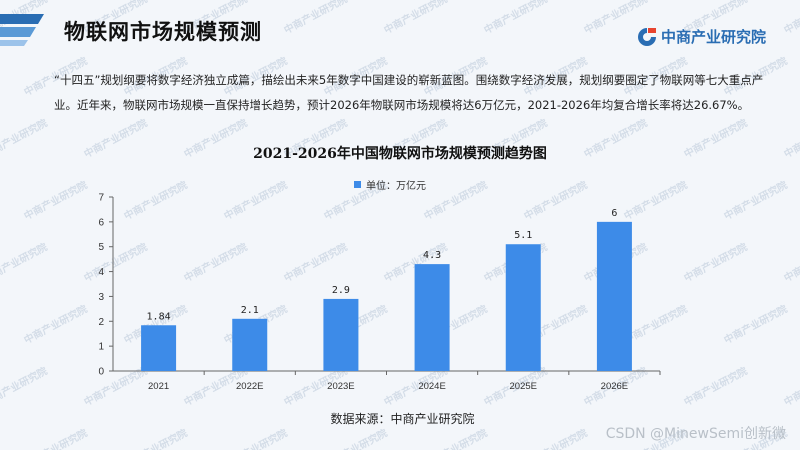  I want to click on data-source: 数据来源：中商产业研究院, so click(402, 419).